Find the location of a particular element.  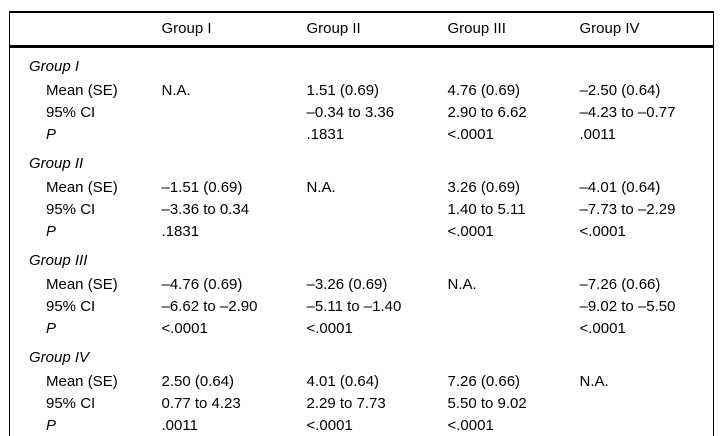

cell: –7.73 to –2.29 is located at coordinates (627, 209).